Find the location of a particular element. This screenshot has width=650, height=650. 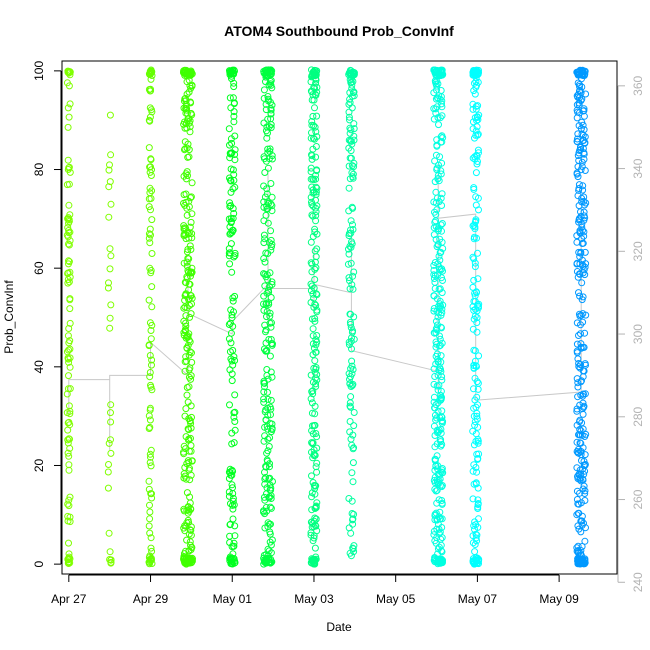

y2-tick-label: 340 is located at coordinates (638, 168).